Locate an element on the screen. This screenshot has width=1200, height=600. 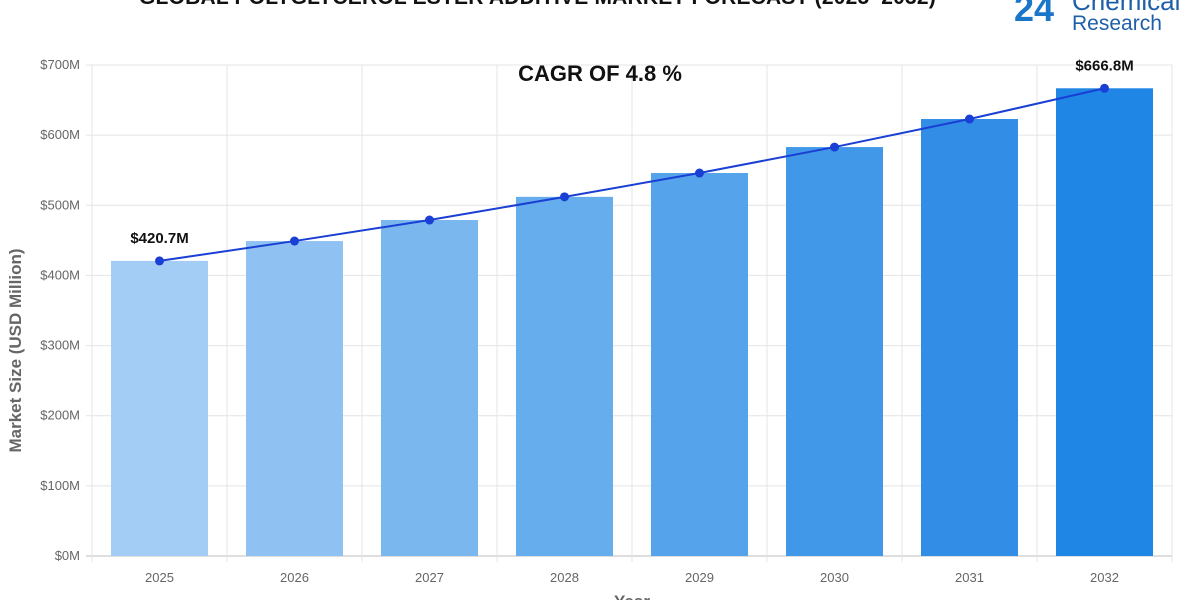
y-axis-title: Market Size (USD Million) is located at coordinates (15, 350).